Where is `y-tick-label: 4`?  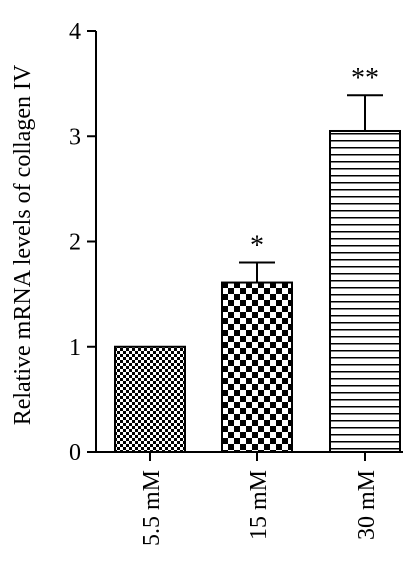 y-tick-label: 4 is located at coordinates (75, 32).